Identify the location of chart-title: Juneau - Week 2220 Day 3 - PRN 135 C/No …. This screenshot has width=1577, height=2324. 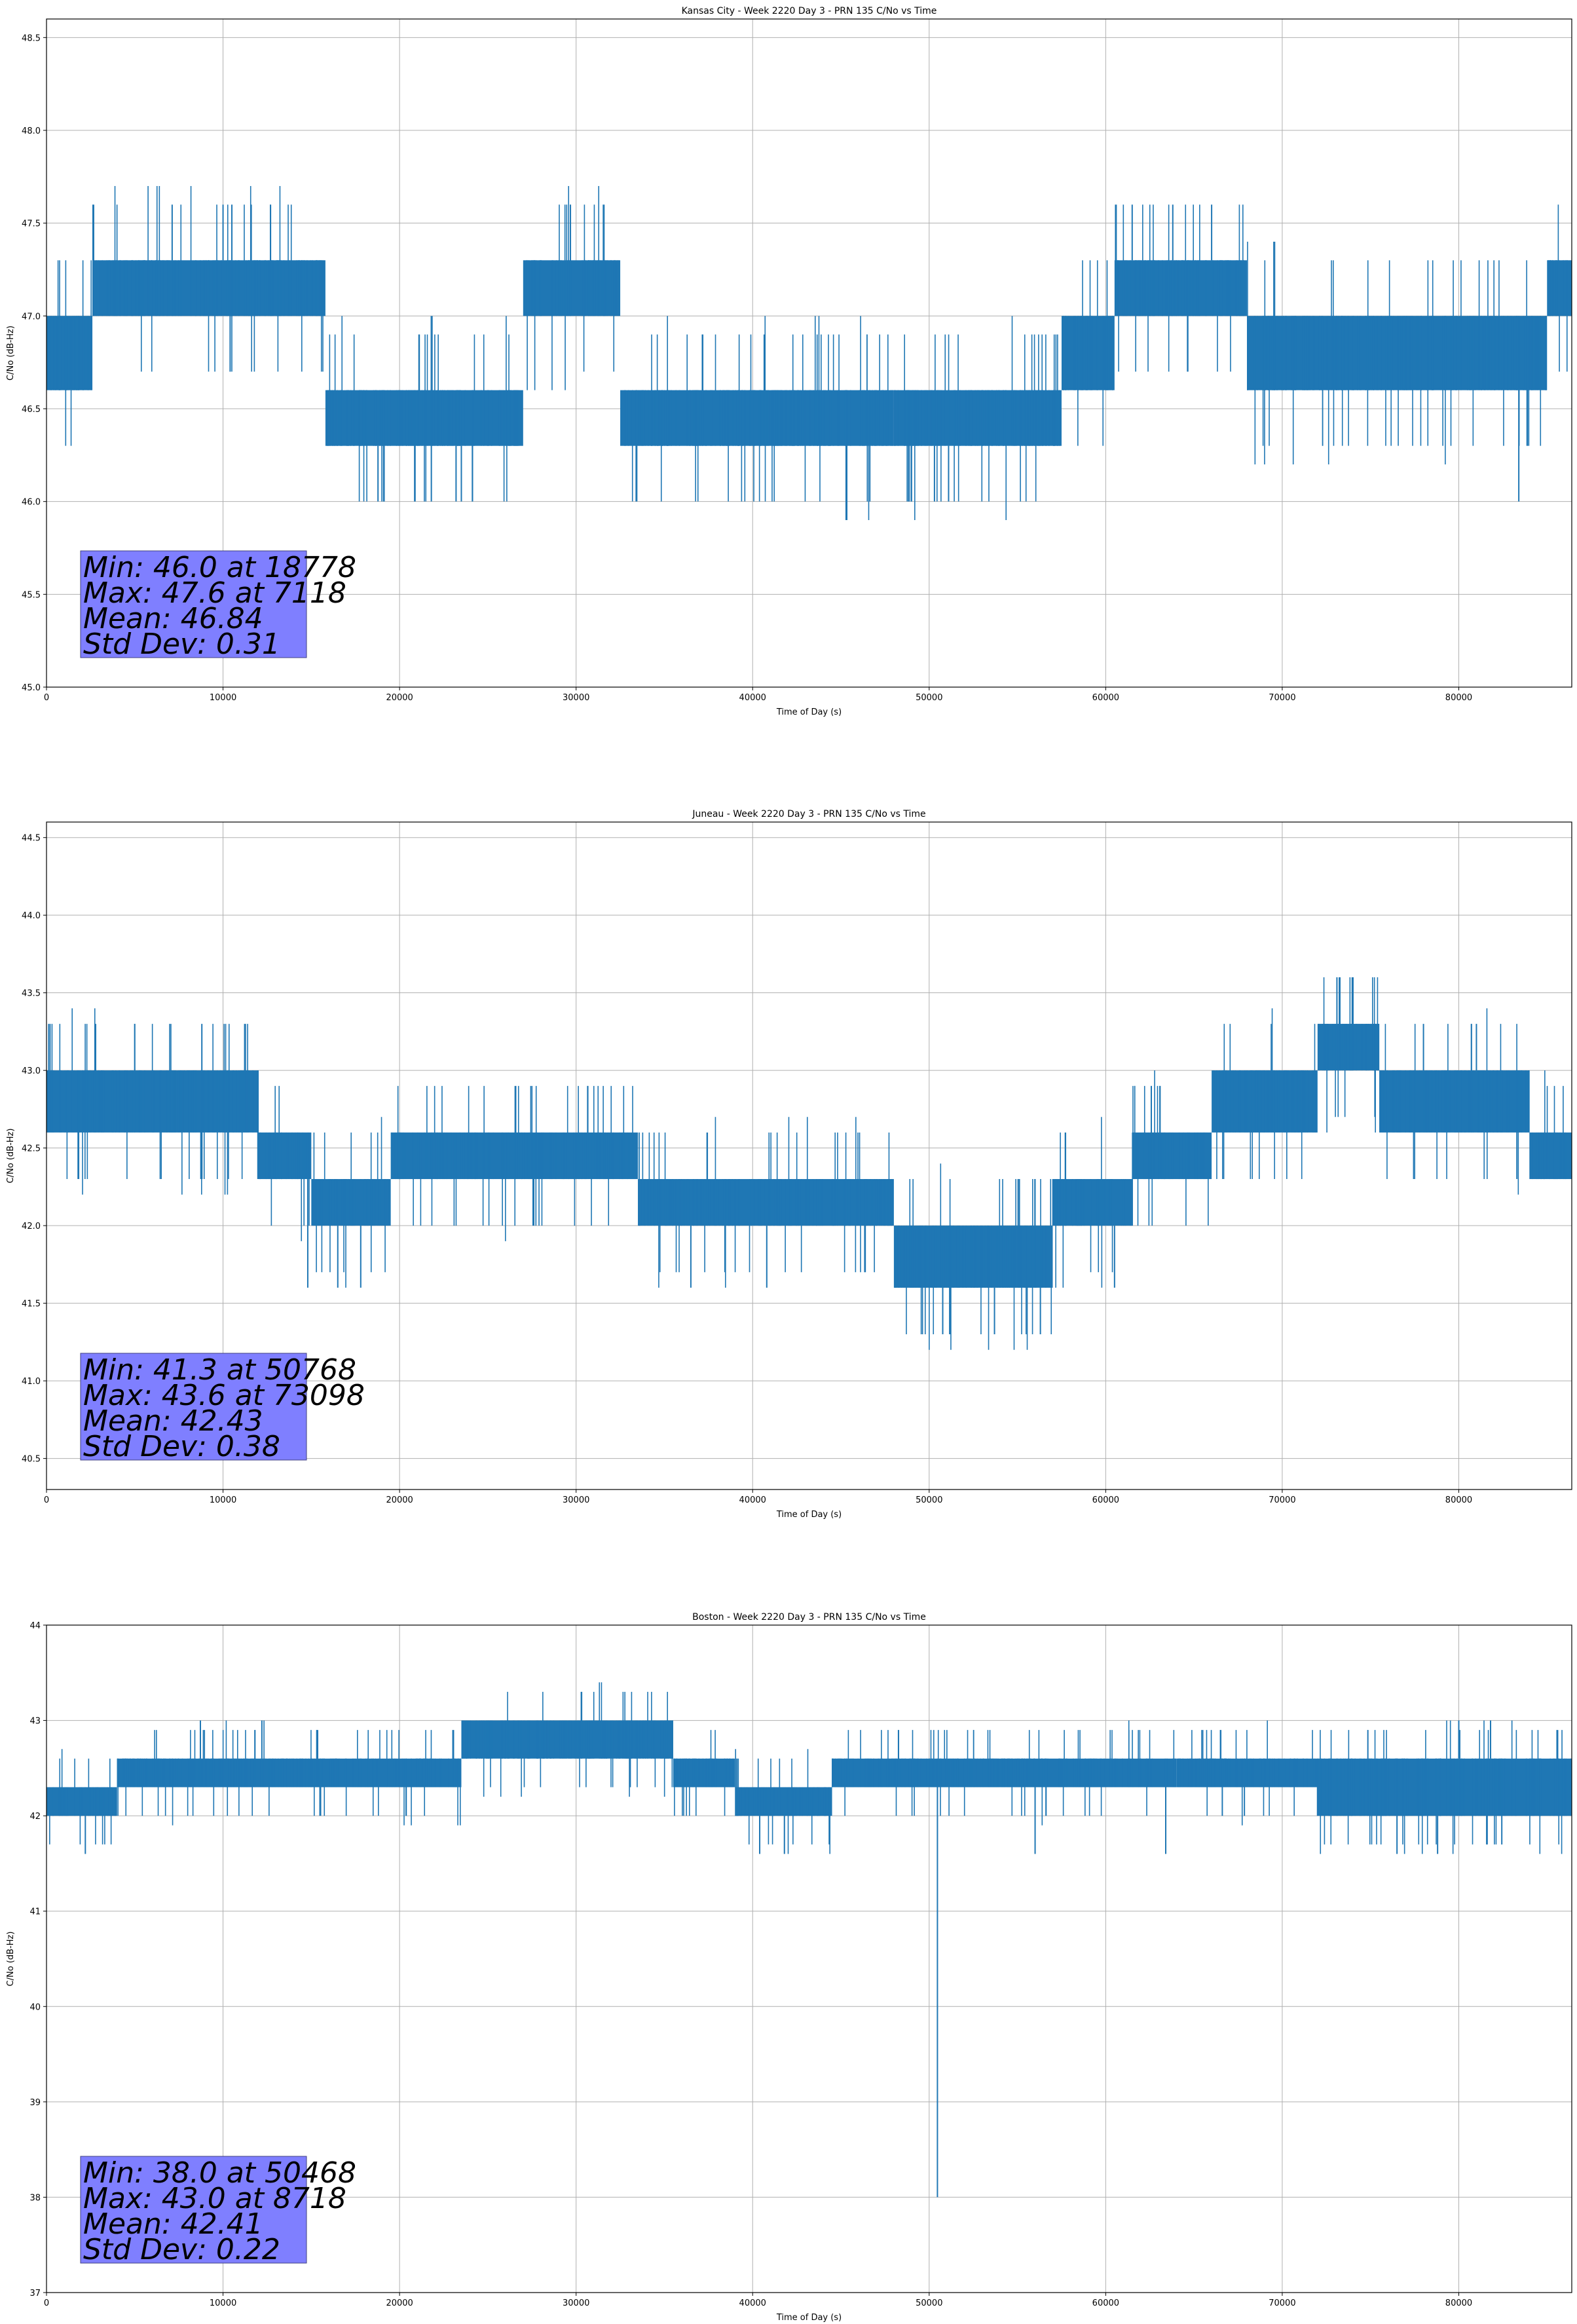
(808, 814).